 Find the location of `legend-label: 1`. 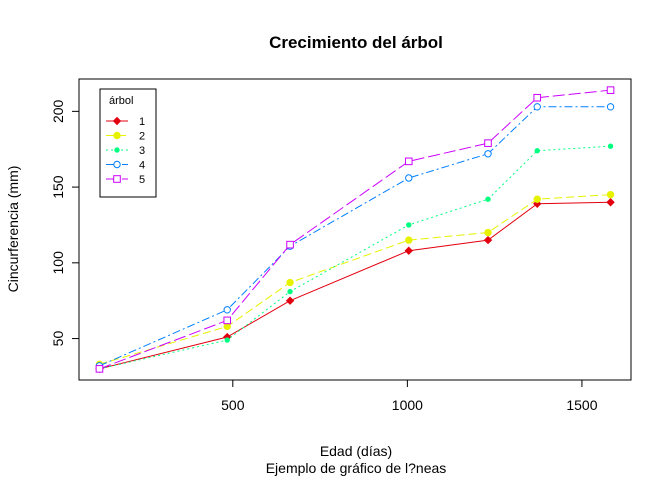

legend-label: 1 is located at coordinates (142, 122).